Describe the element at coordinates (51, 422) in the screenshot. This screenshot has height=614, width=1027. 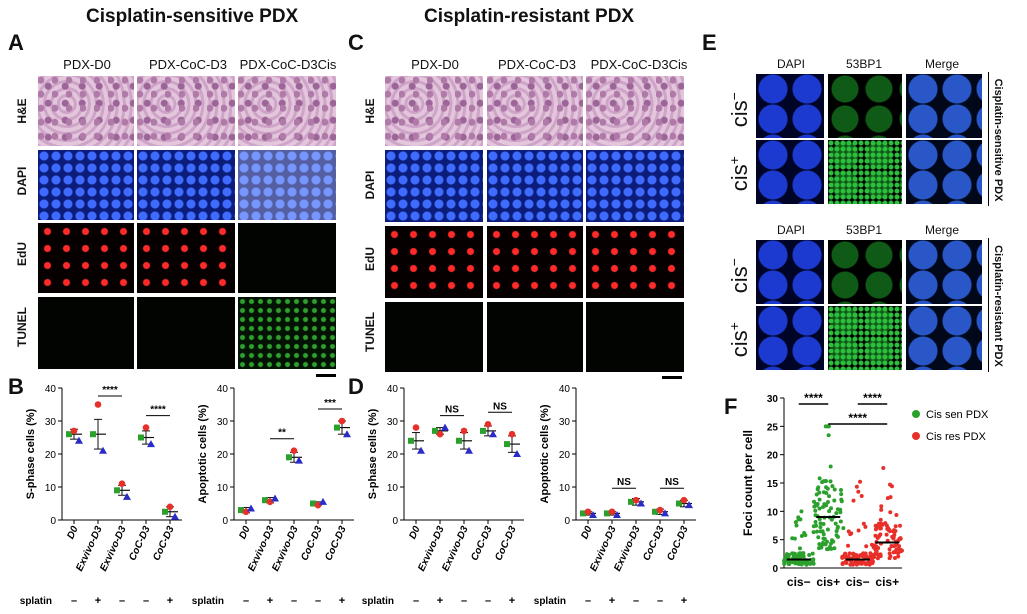
I see `y-tick-label: 30` at that location.